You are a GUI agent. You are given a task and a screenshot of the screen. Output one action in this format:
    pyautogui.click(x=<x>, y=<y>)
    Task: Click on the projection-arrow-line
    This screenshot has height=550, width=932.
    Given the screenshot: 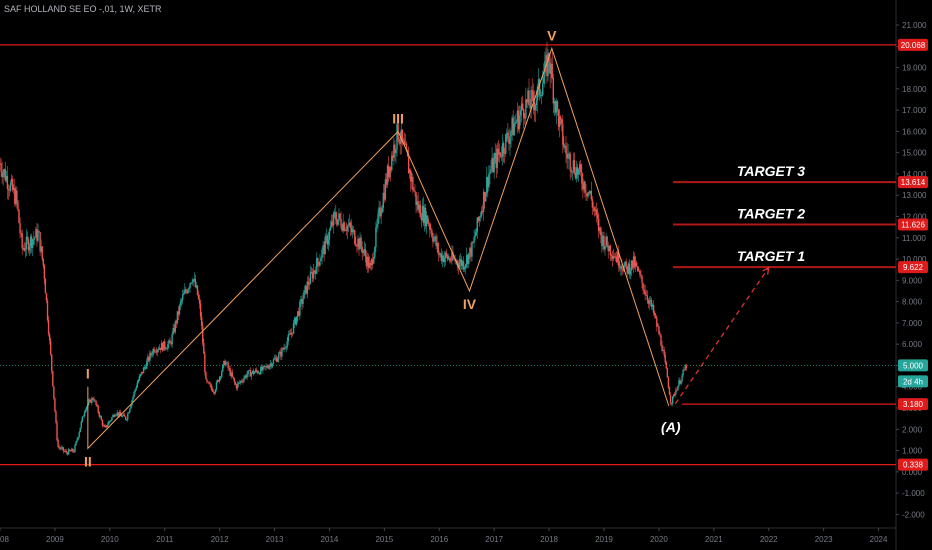 What is the action you would take?
    pyautogui.click(x=722, y=336)
    